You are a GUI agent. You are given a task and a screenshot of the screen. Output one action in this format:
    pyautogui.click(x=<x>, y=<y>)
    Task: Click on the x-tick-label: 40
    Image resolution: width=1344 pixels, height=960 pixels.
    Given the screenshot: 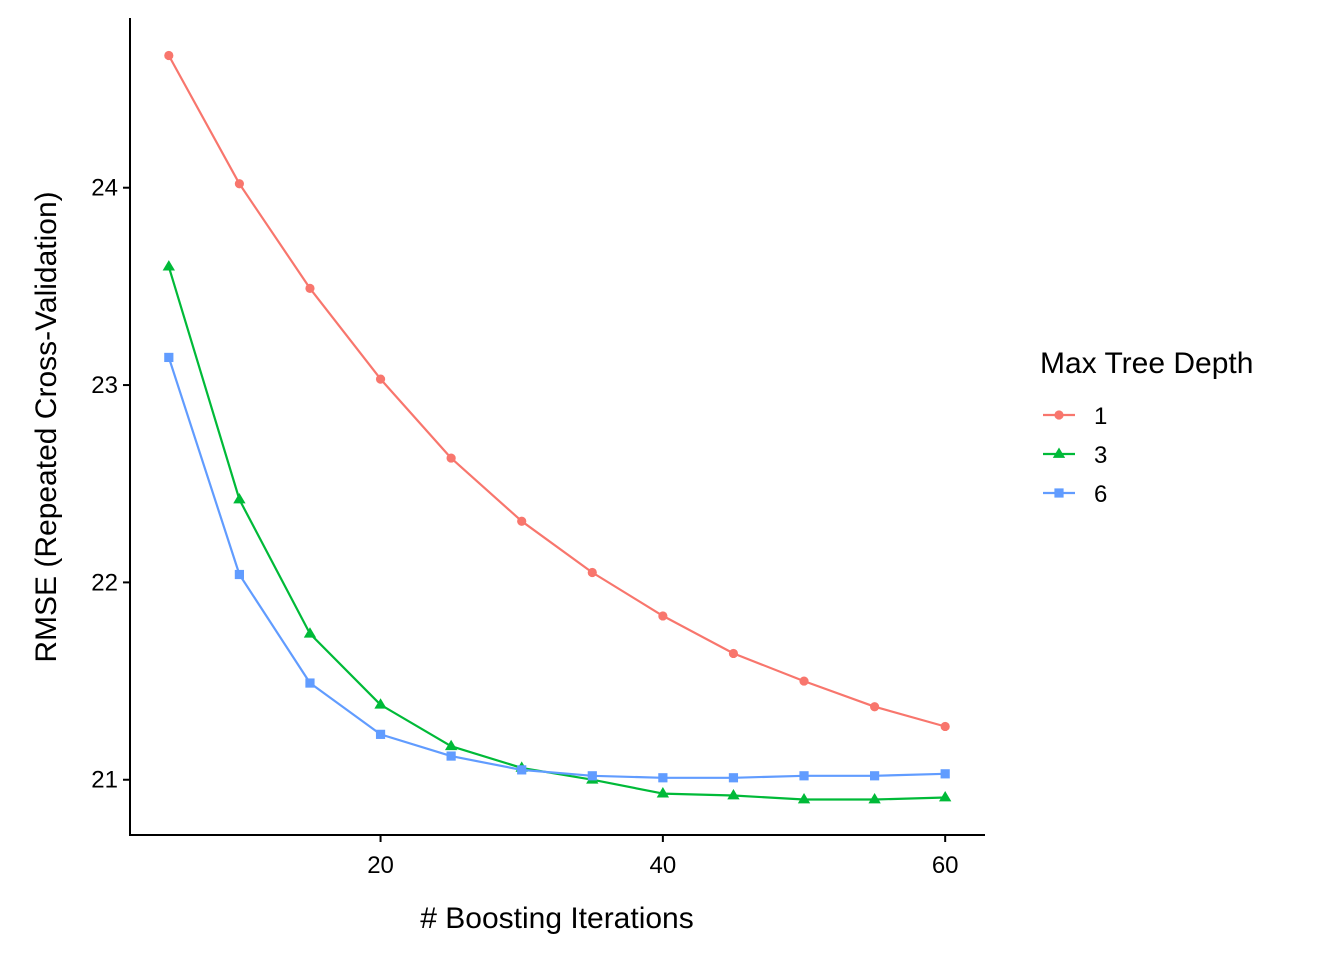 What is the action you would take?
    pyautogui.click(x=663, y=865)
    